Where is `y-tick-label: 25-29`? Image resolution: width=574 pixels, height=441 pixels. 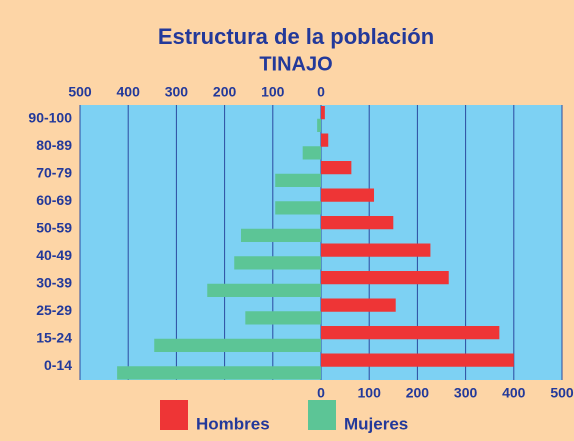 y-tick-label: 25-29 is located at coordinates (54, 310).